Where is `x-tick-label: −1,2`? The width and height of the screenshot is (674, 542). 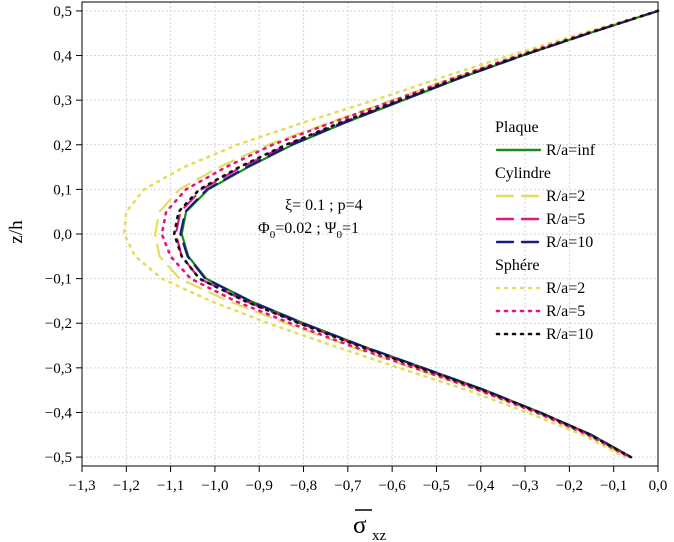
x-tick-label: −1,2 is located at coordinates (126, 486).